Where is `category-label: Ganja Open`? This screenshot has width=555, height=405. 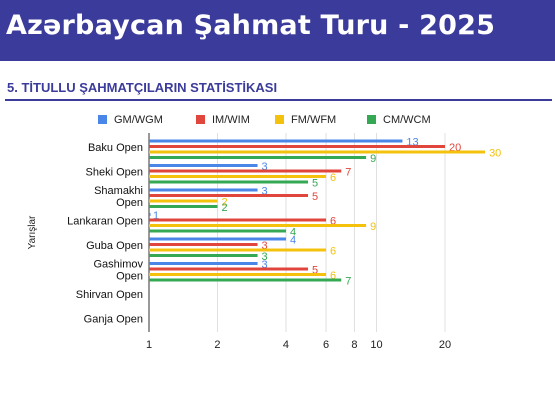 category-label: Ganja Open is located at coordinates (113, 320).